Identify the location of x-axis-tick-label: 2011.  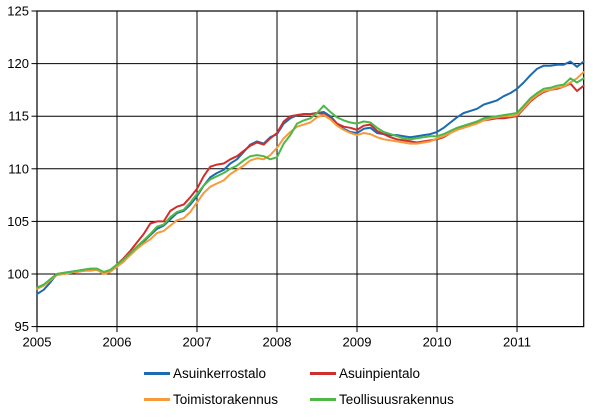
(517, 342).